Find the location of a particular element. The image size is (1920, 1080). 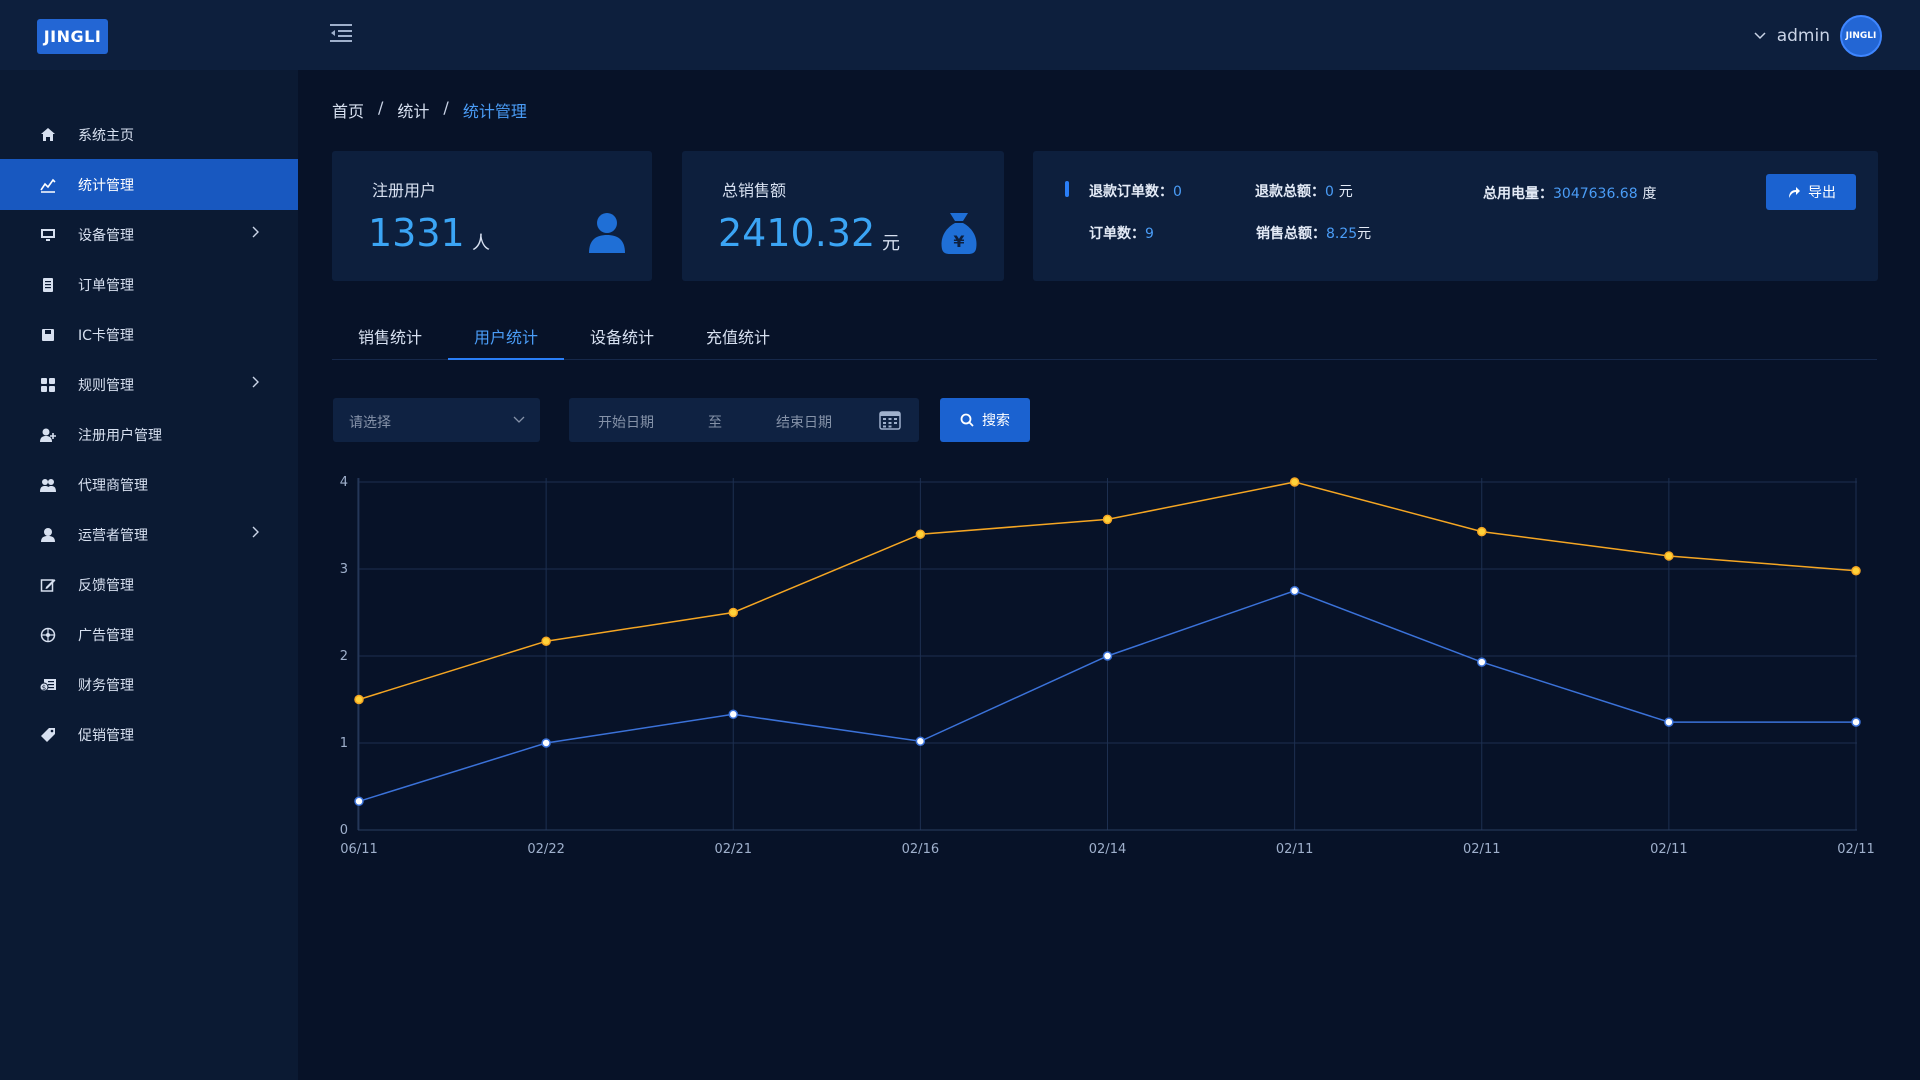

chart-line-icon is located at coordinates (48, 185).